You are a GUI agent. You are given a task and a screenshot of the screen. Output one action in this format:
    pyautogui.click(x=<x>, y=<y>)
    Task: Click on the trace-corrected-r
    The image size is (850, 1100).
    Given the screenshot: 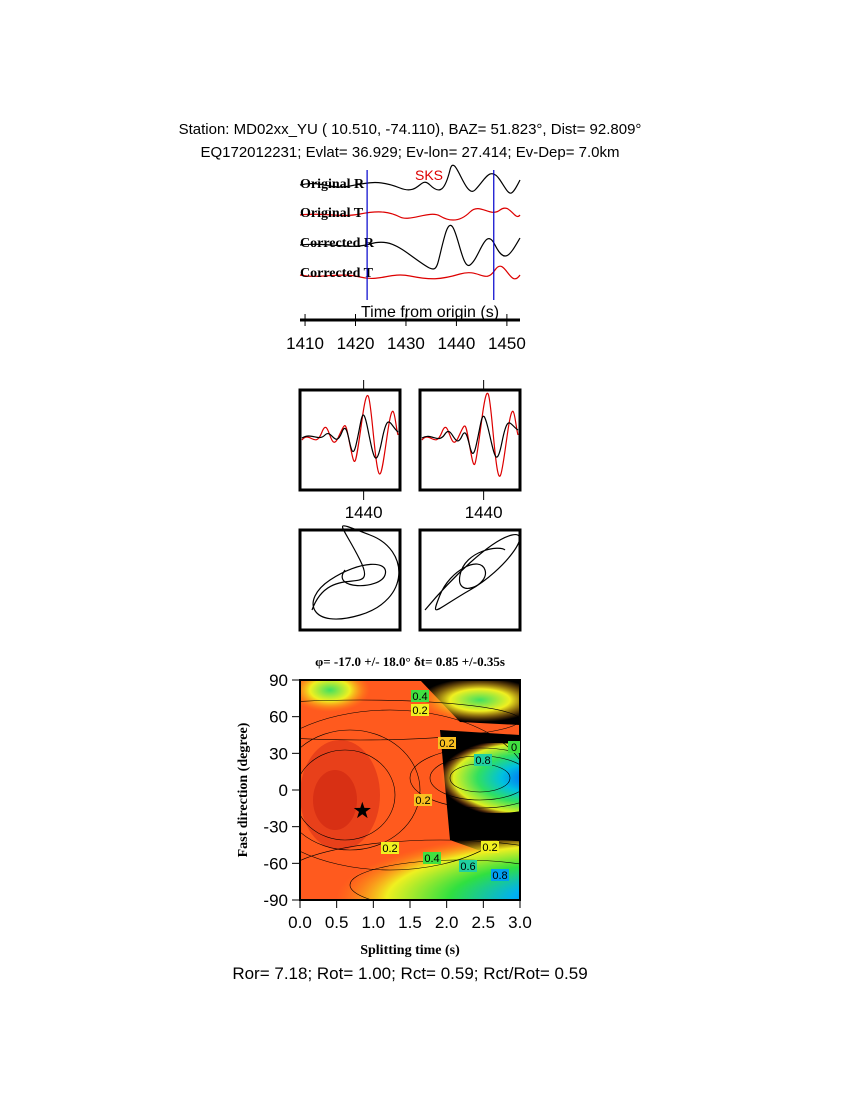 What is the action you would take?
    pyautogui.click(x=410, y=247)
    